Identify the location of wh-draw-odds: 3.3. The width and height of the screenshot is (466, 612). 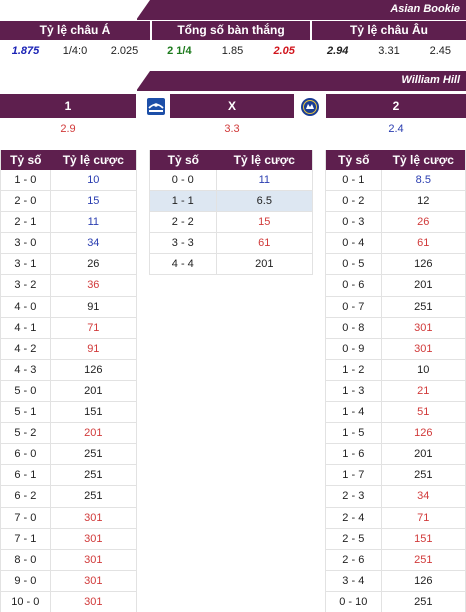
(232, 129).